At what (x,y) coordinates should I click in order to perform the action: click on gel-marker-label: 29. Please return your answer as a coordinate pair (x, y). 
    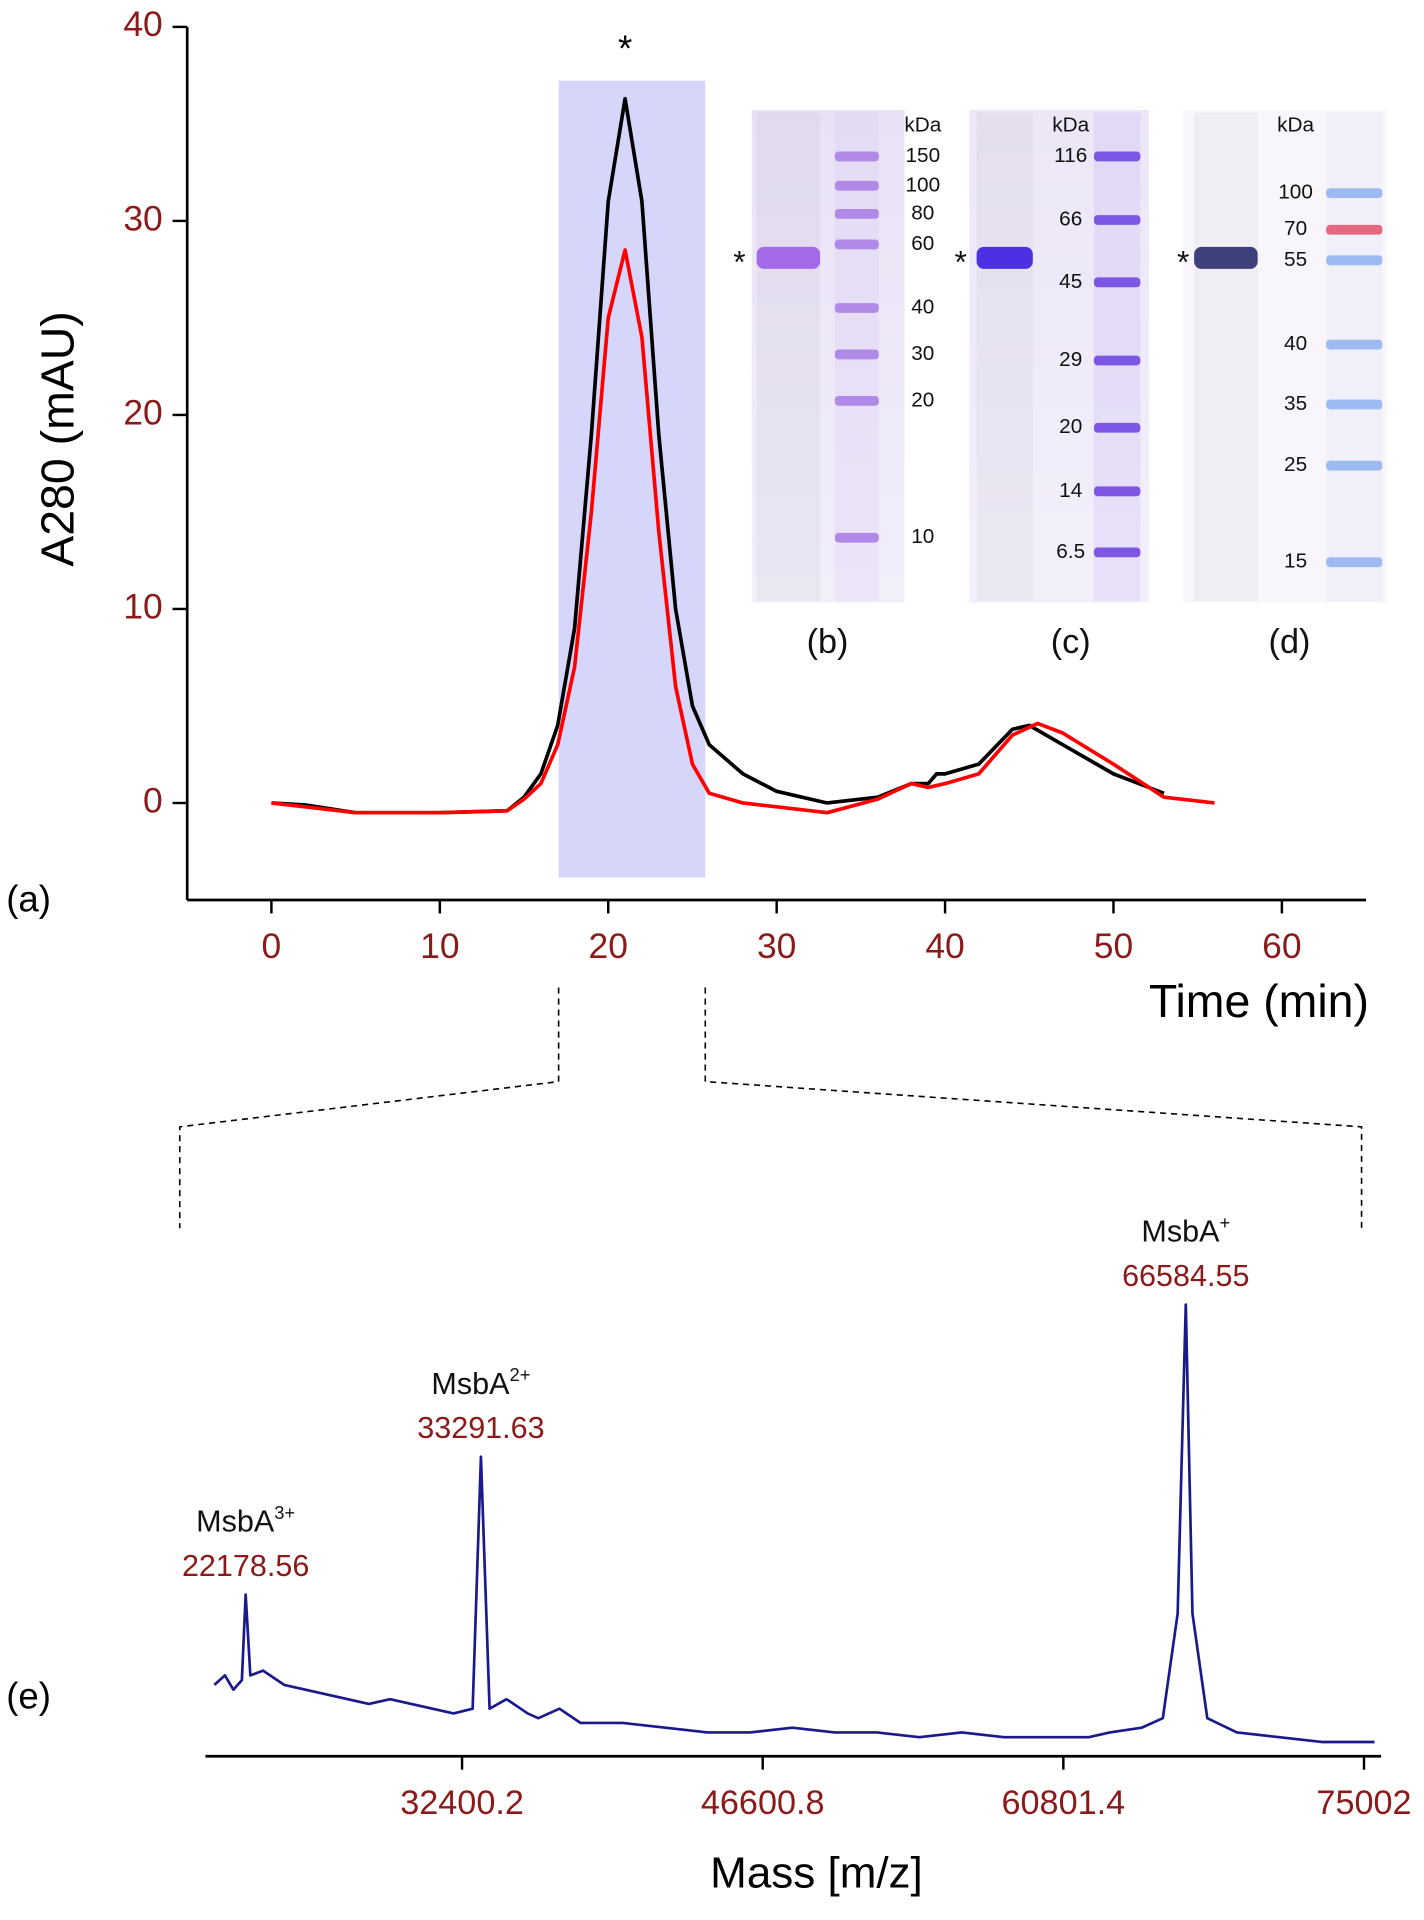
    Looking at the image, I should click on (1070, 359).